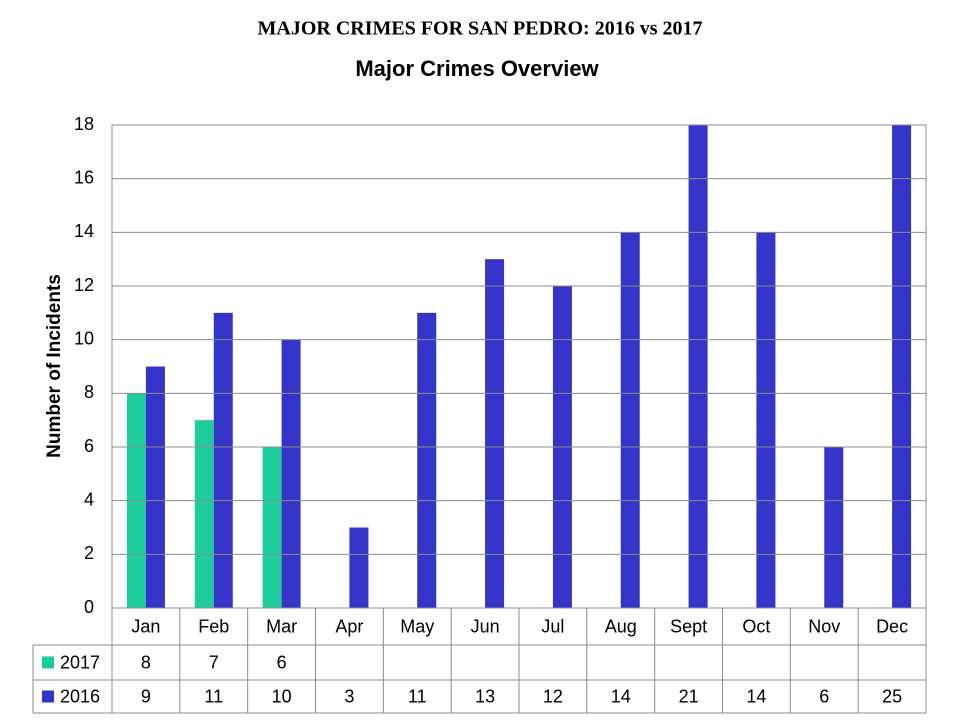  Describe the element at coordinates (89, 607) in the screenshot. I see `y-tick-label: 0` at that location.